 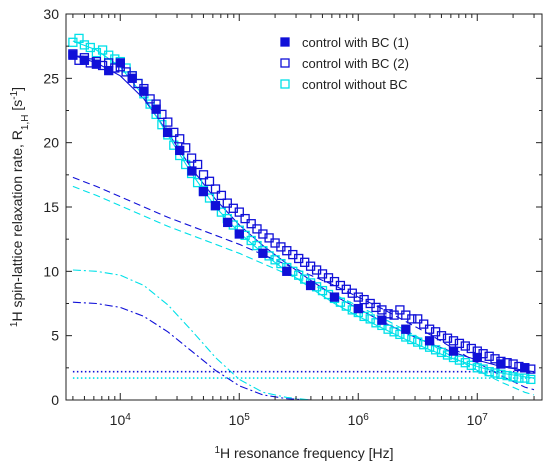 I want to click on x-axis-title: 1H resonance frequency [Hz], so click(x=303, y=453).